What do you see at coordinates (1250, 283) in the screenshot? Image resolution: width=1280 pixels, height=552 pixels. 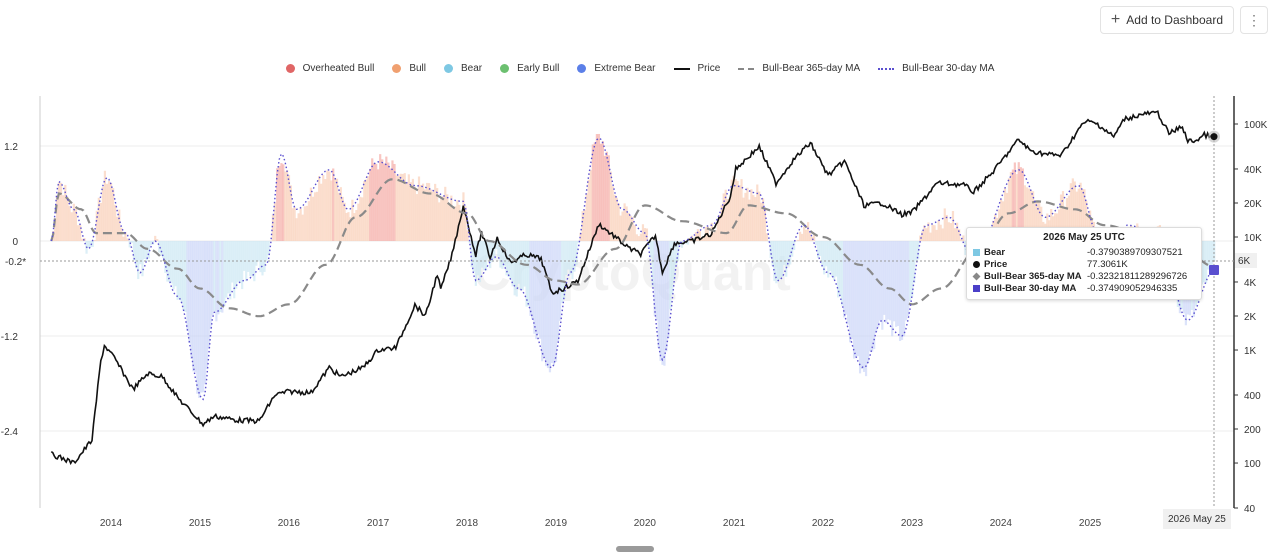 I see `y-right-tick-label: 4K` at bounding box center [1250, 283].